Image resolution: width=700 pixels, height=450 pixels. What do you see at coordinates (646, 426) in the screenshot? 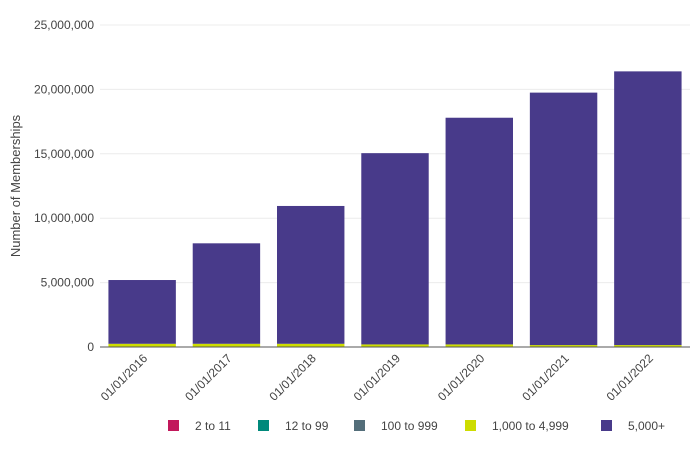
I see `legend-label: 5,000+` at bounding box center [646, 426].